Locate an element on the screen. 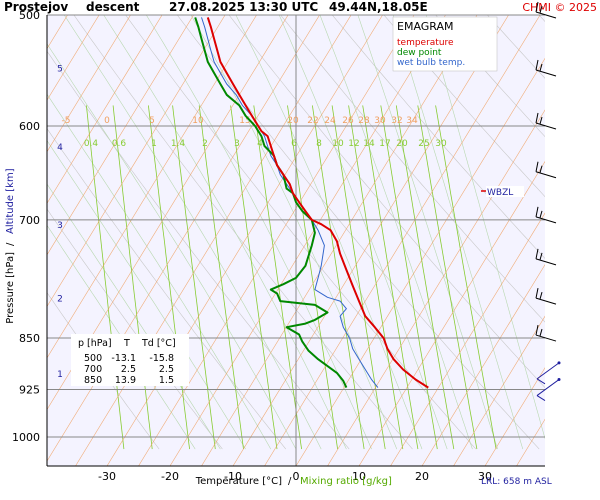 The image size is (600, 500). legend-title: EMAGRAM is located at coordinates (425, 26).